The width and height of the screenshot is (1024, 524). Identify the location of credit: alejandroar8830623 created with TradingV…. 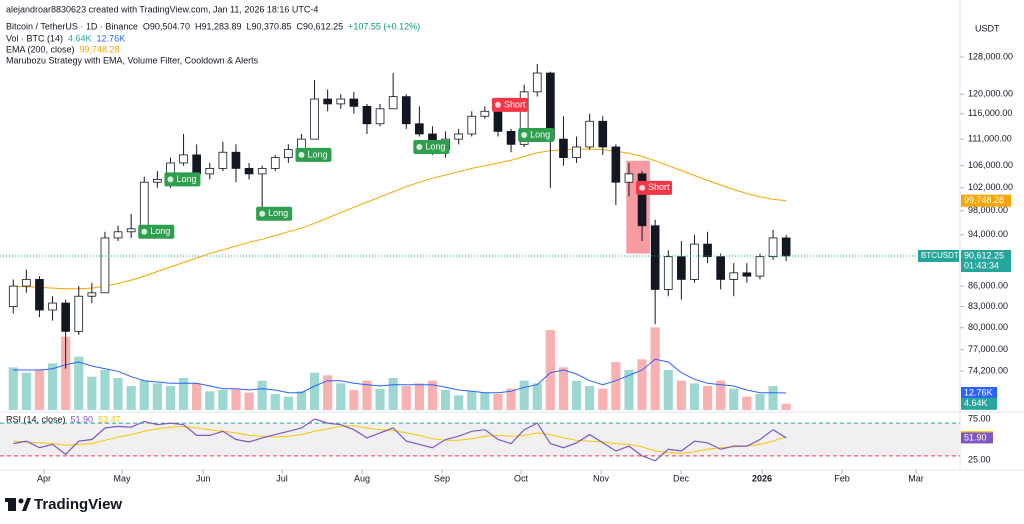
(162, 9).